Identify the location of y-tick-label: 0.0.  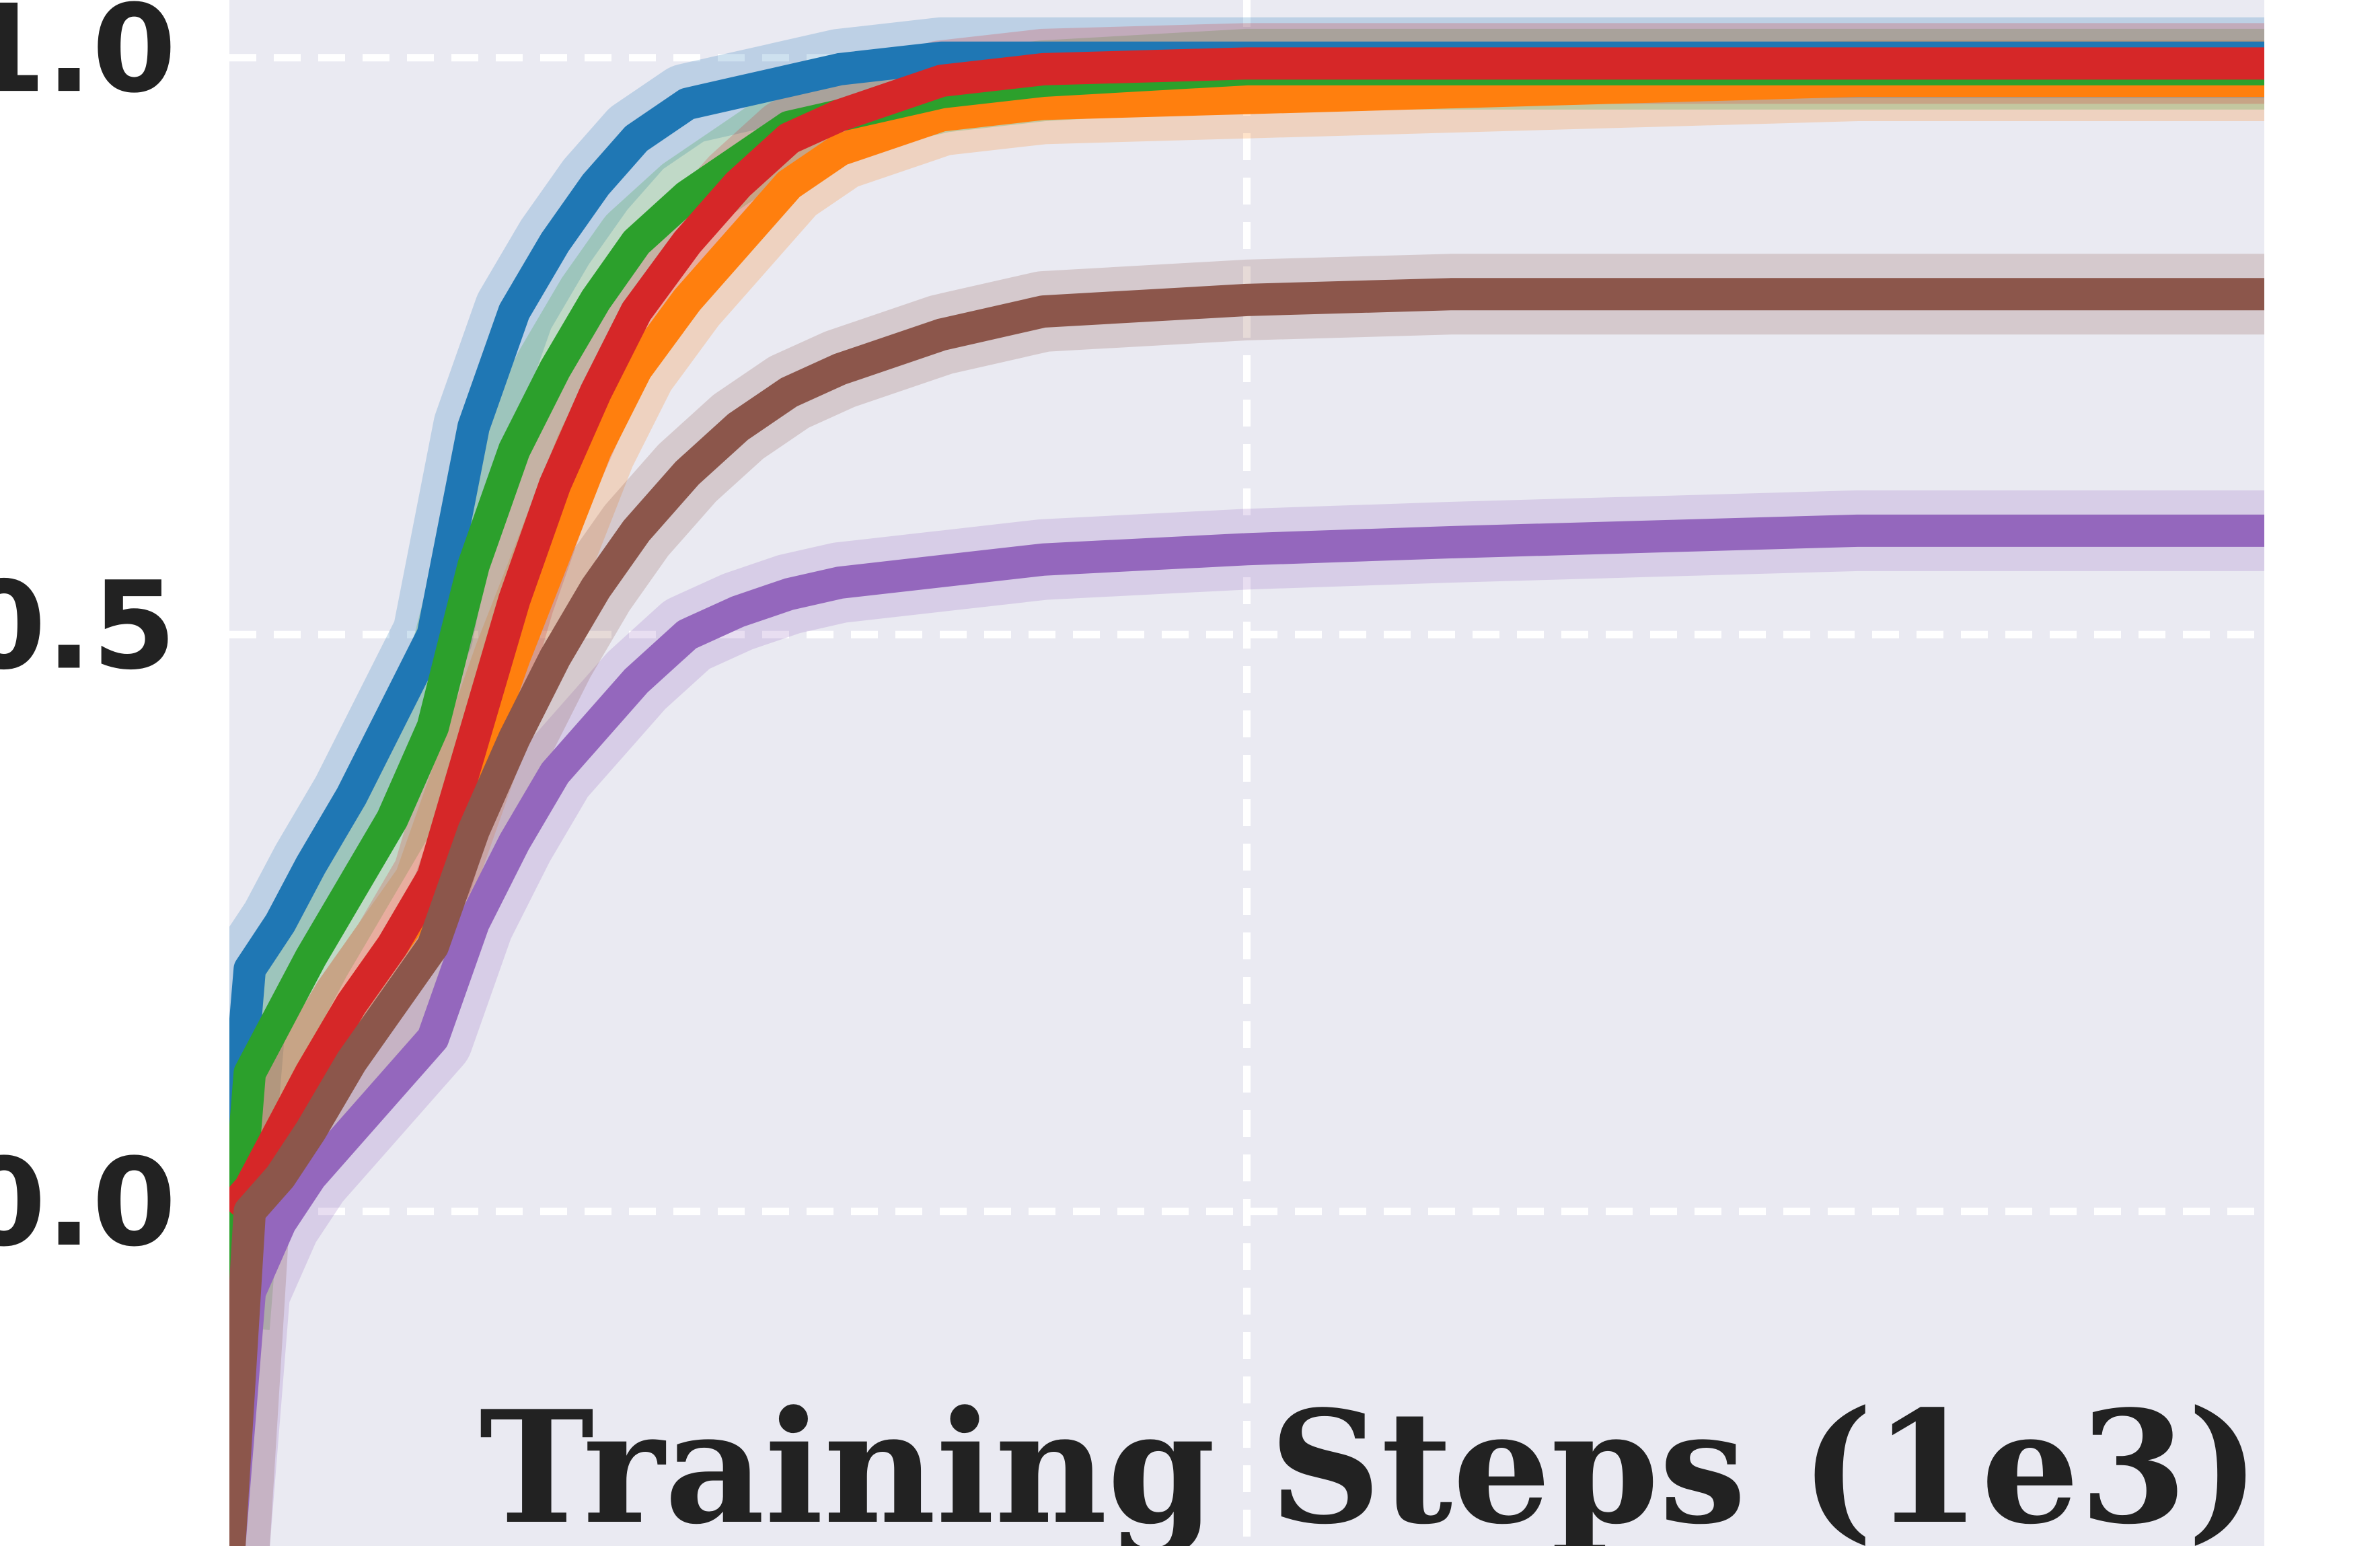
(88, 1203).